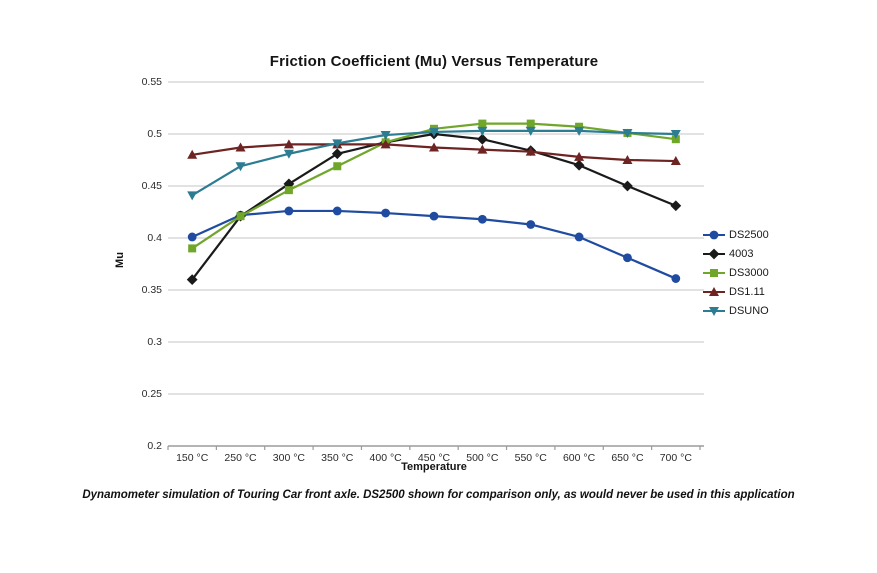 The image size is (877, 573). What do you see at coordinates (192, 458) in the screenshot?
I see `x-tick-label: 150 °C` at bounding box center [192, 458].